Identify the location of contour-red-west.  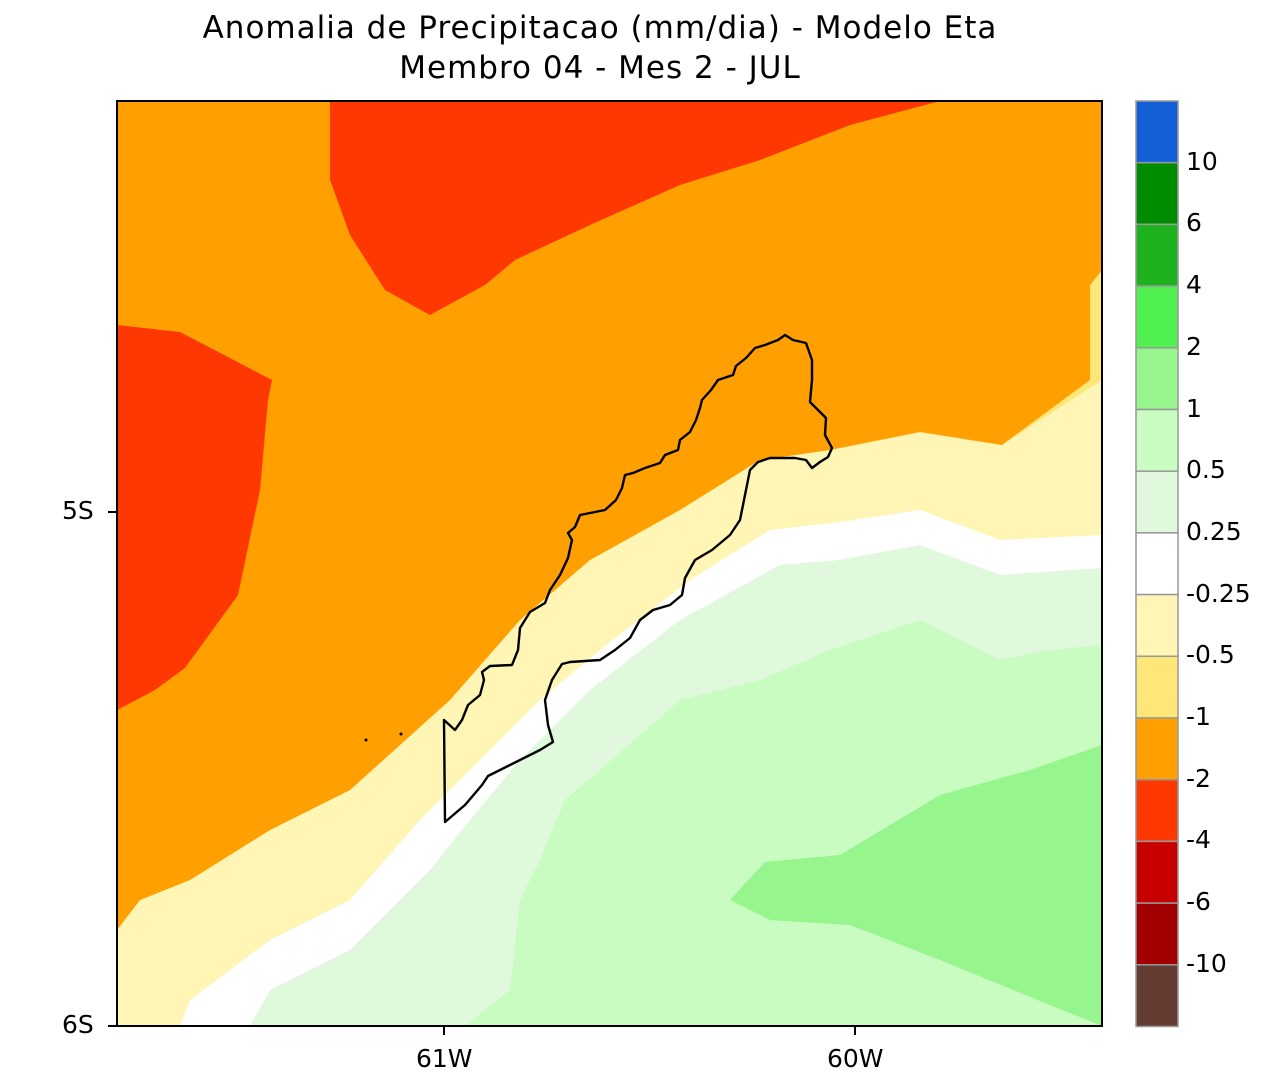
(194, 517).